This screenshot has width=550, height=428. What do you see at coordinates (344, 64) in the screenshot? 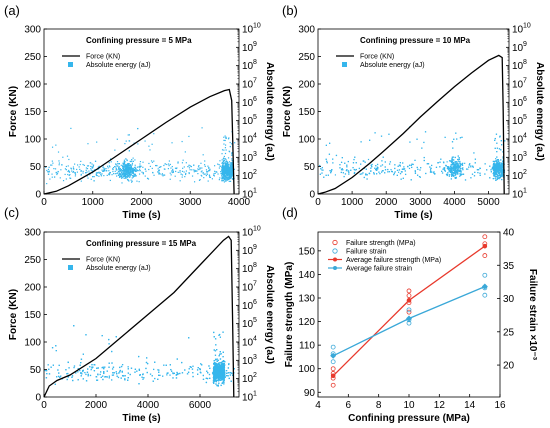
I see `legend-square-swatch` at bounding box center [344, 64].